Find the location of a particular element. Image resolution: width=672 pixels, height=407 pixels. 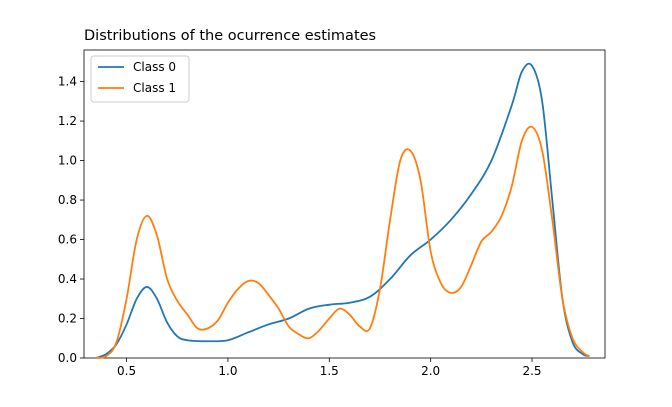

y-axis: 0.0 0.2 0.4 0.6 0.8 1.0 1.2 1.4 is located at coordinates (71, 220).